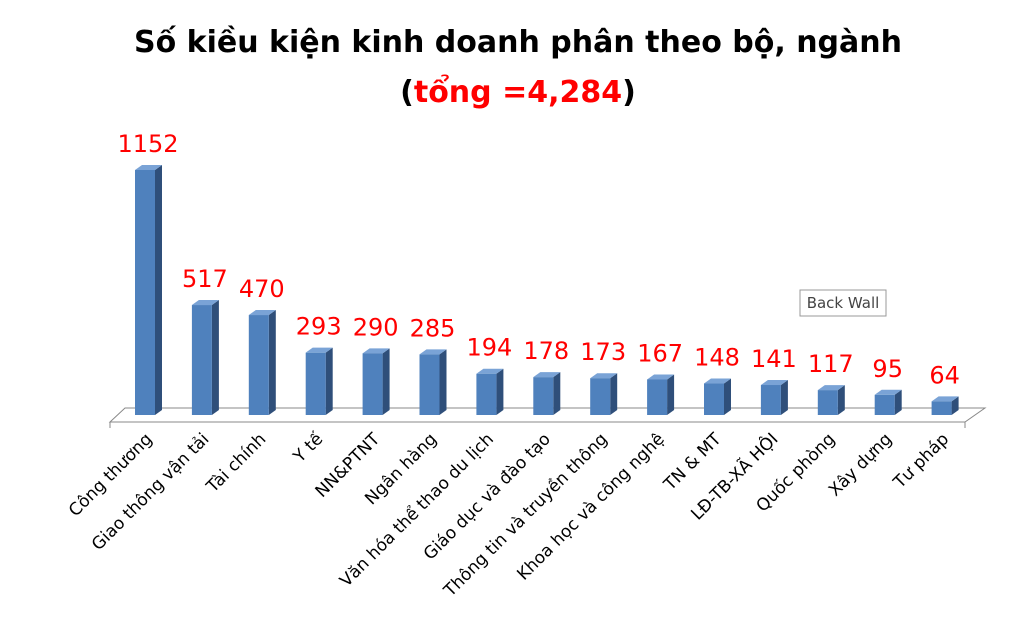 This screenshot has width=1033, height=641. I want to click on x-tick-label: Tư pháp, so click(921, 461).